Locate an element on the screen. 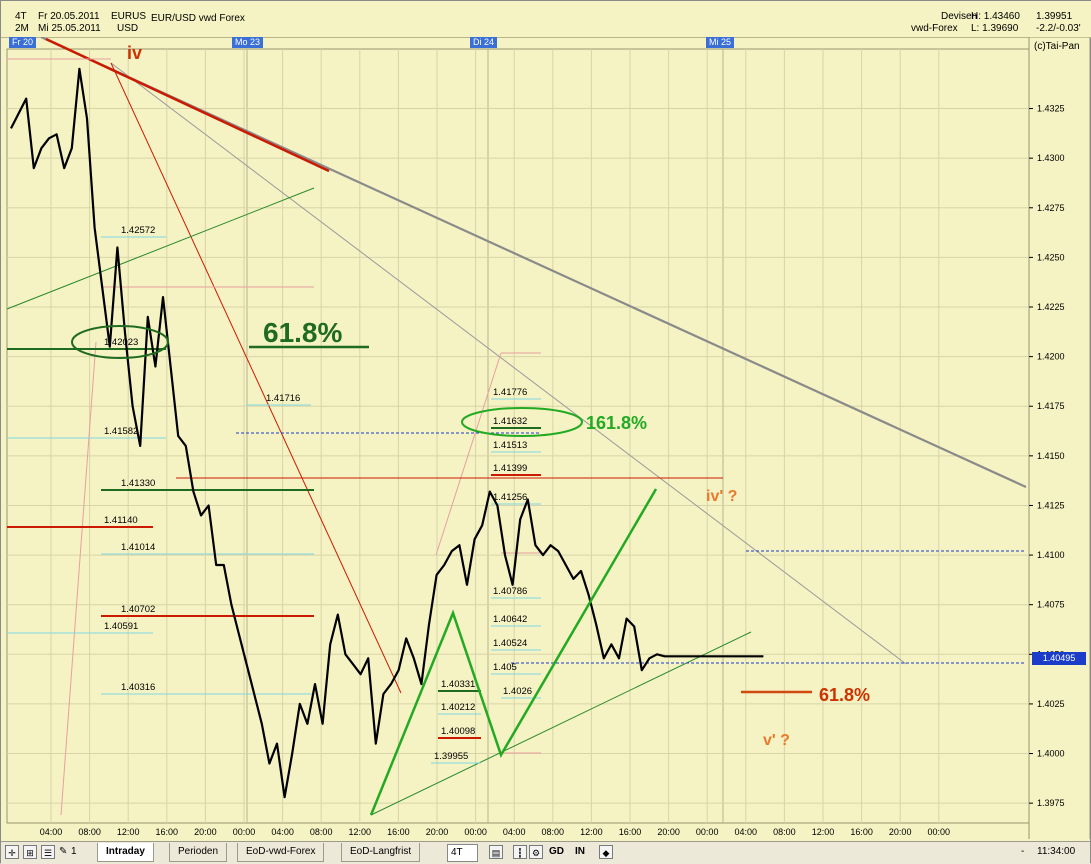  symbol-line1: EURUS is located at coordinates (129, 16).